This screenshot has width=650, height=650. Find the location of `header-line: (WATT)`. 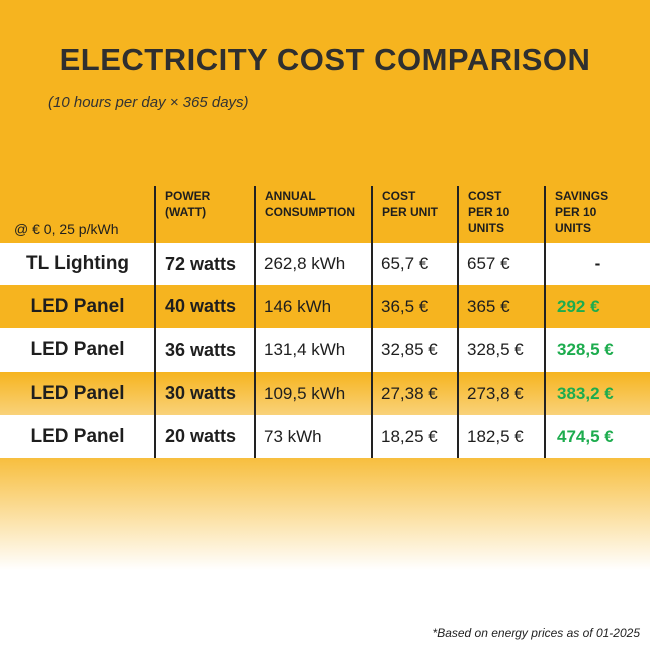

header-line: (WATT) is located at coordinates (186, 212).